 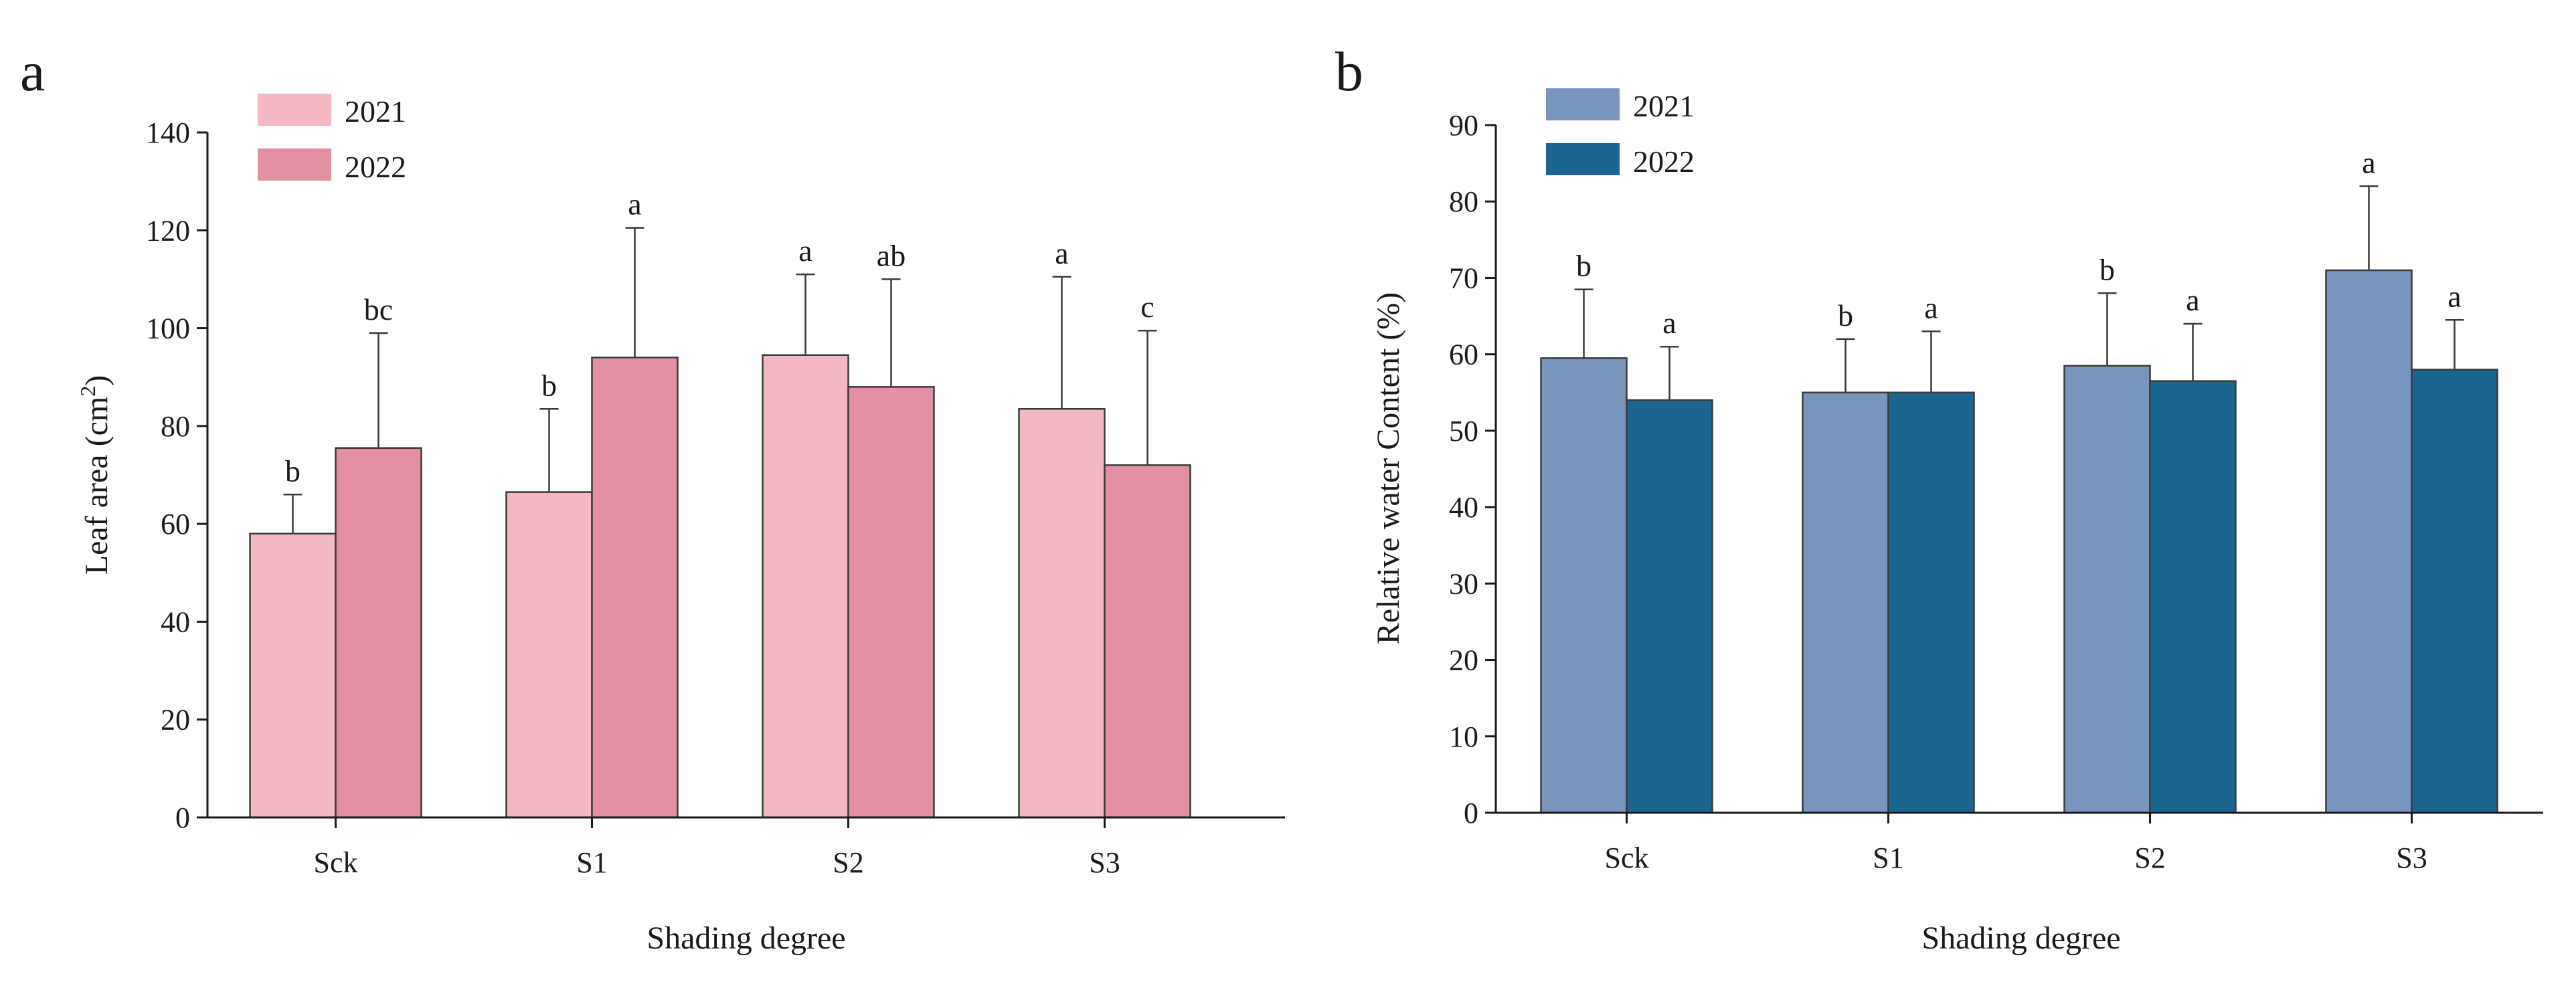 What do you see at coordinates (891, 255) in the screenshot?
I see `significance-letter: ab` at bounding box center [891, 255].